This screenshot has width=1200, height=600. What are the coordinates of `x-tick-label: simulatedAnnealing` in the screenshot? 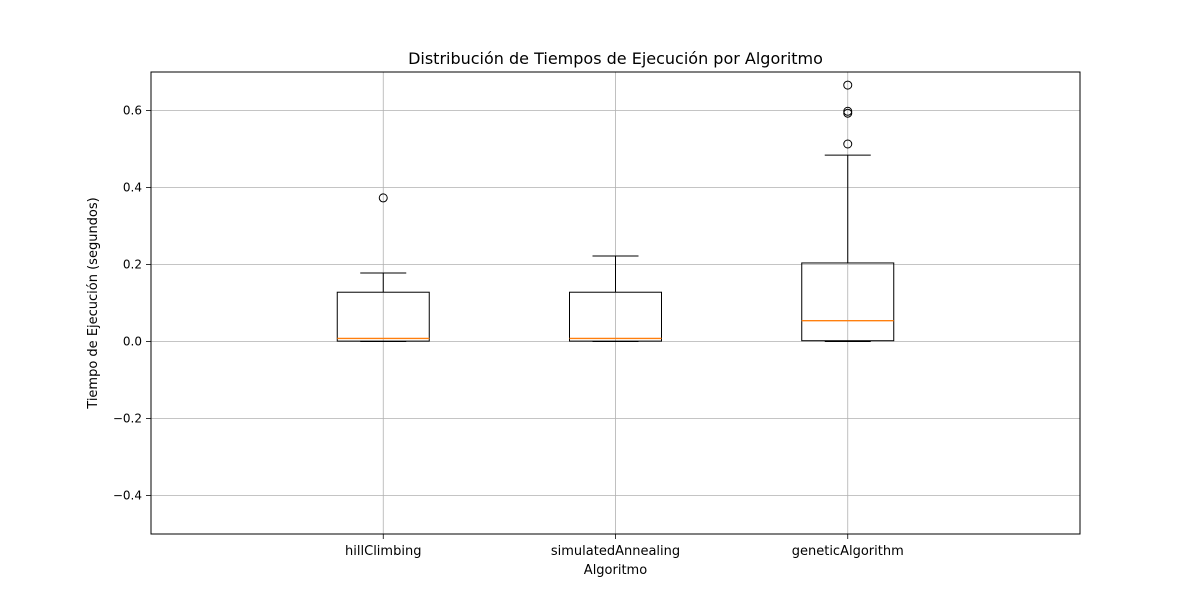 It's located at (615, 551).